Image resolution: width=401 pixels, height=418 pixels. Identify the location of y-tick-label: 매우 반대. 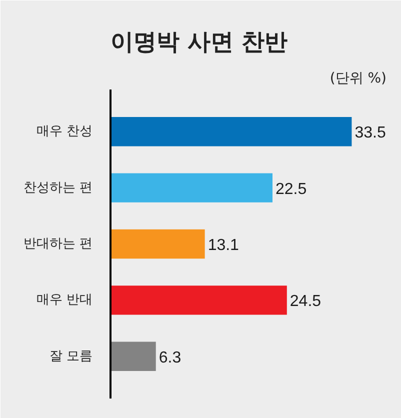
(64, 300).